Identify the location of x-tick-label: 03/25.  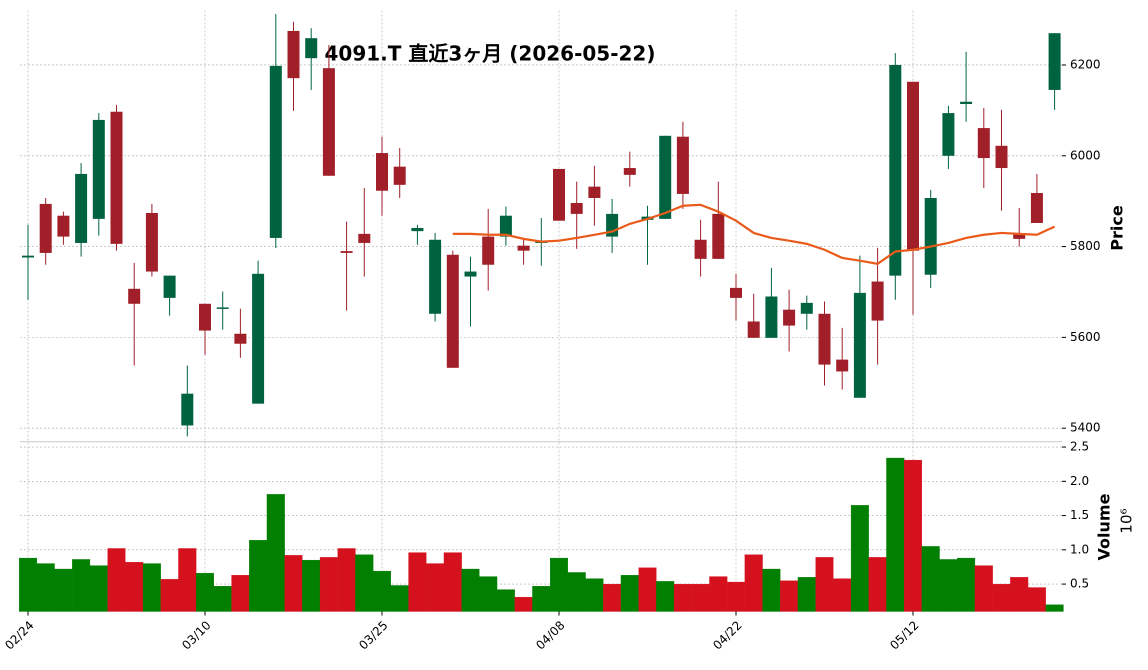
(373, 635).